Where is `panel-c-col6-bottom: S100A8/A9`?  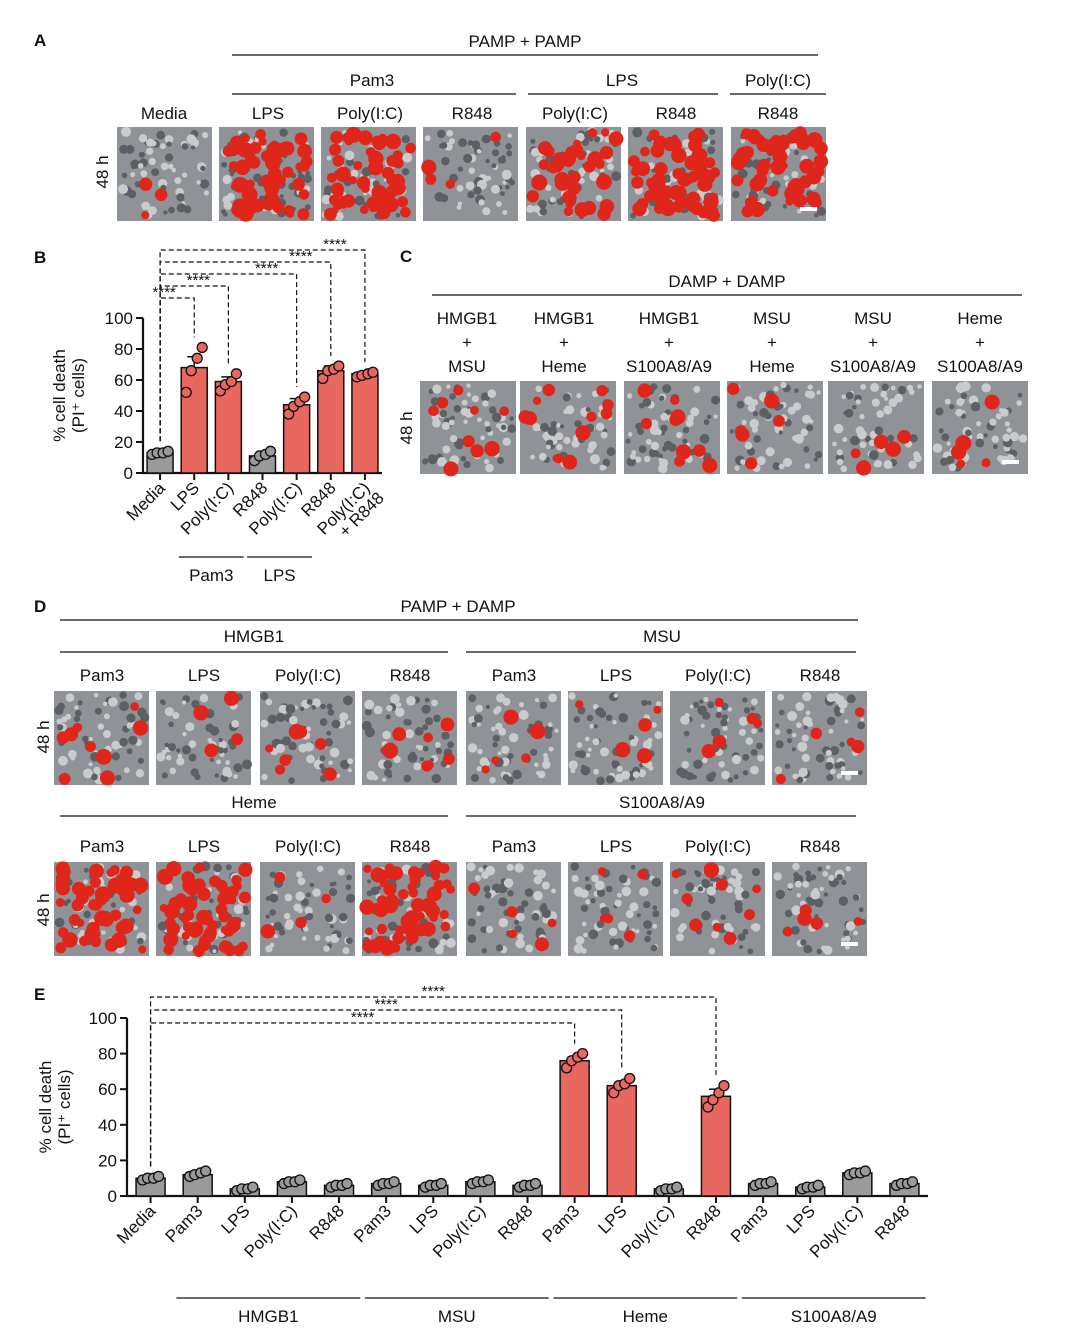
panel-c-col6-bottom: S100A8/A9 is located at coordinates (980, 366).